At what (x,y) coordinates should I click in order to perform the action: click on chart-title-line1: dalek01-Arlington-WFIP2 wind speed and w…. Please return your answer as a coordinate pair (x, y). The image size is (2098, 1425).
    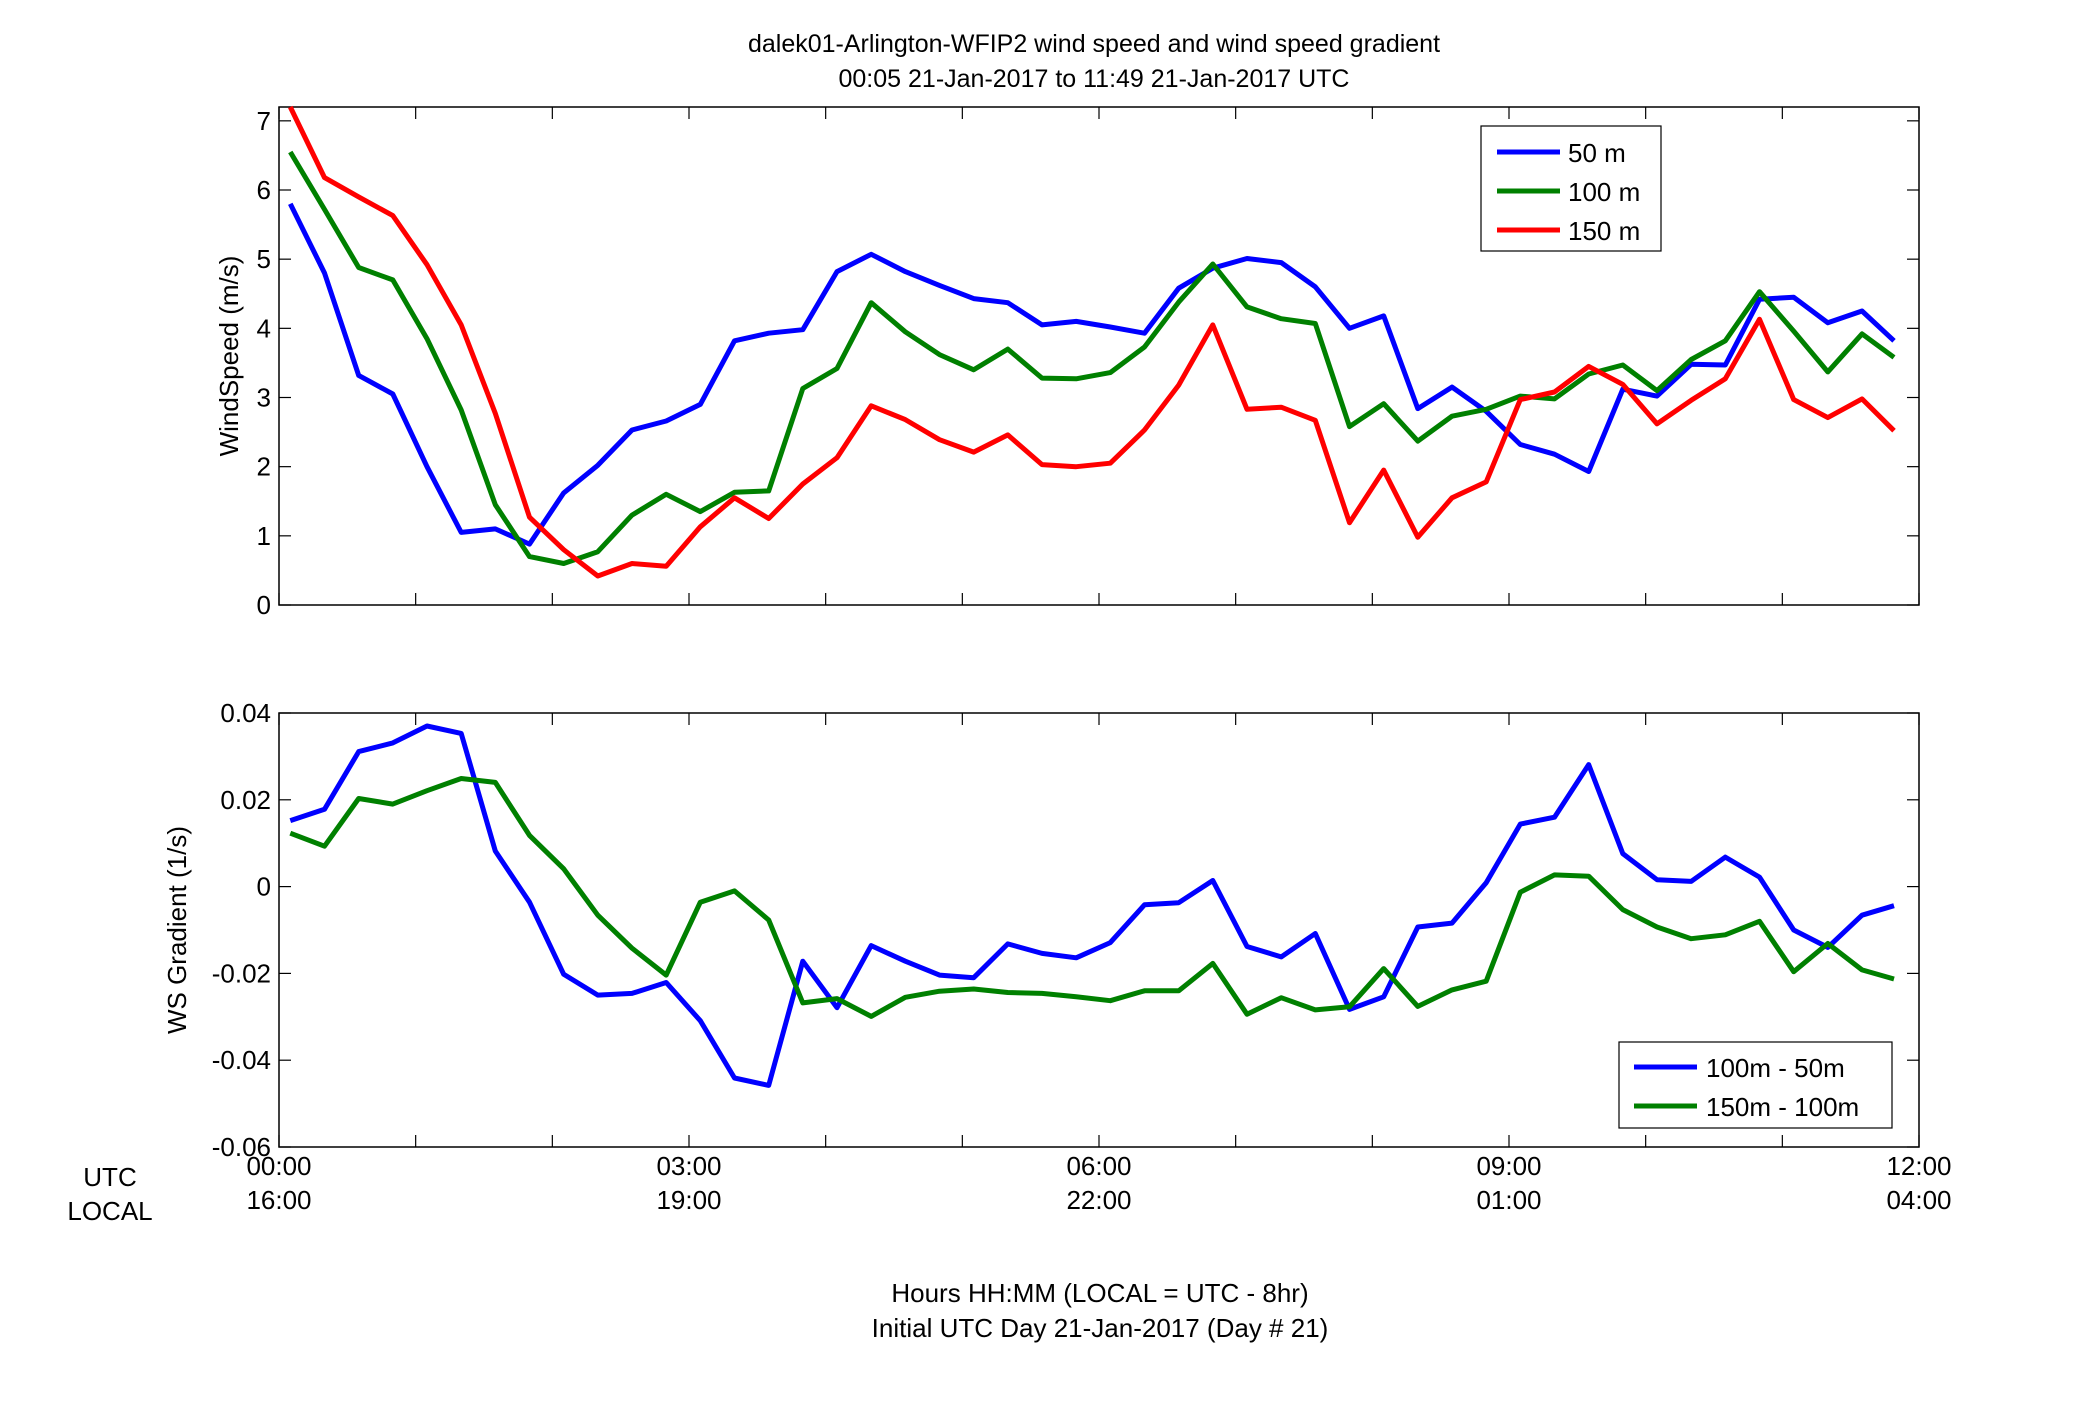
    Looking at the image, I should click on (1094, 44).